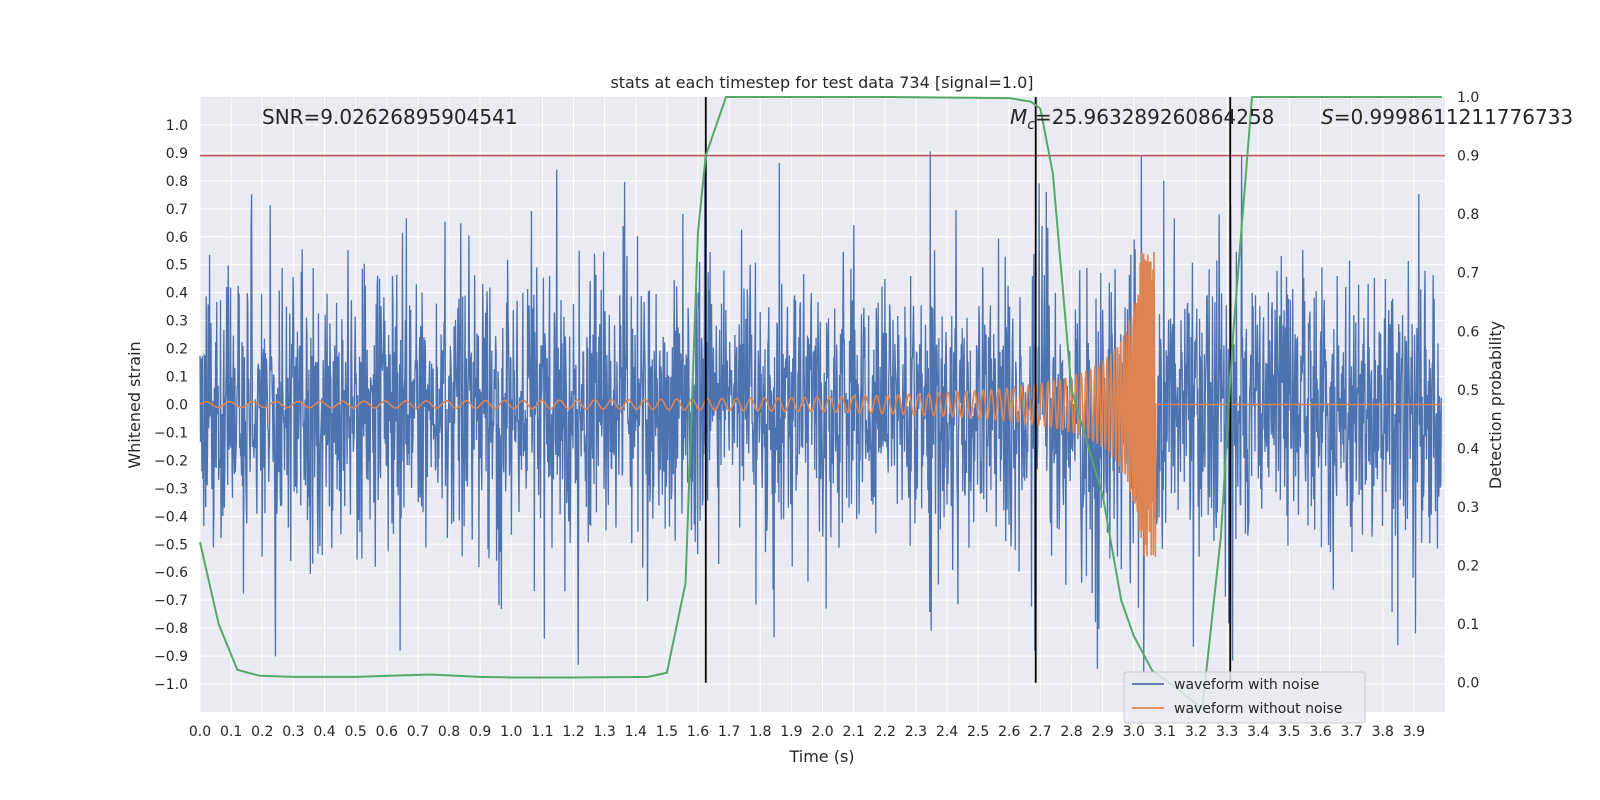 The width and height of the screenshot is (1600, 800). I want to click on y-tick-label: −1.0, so click(171, 685).